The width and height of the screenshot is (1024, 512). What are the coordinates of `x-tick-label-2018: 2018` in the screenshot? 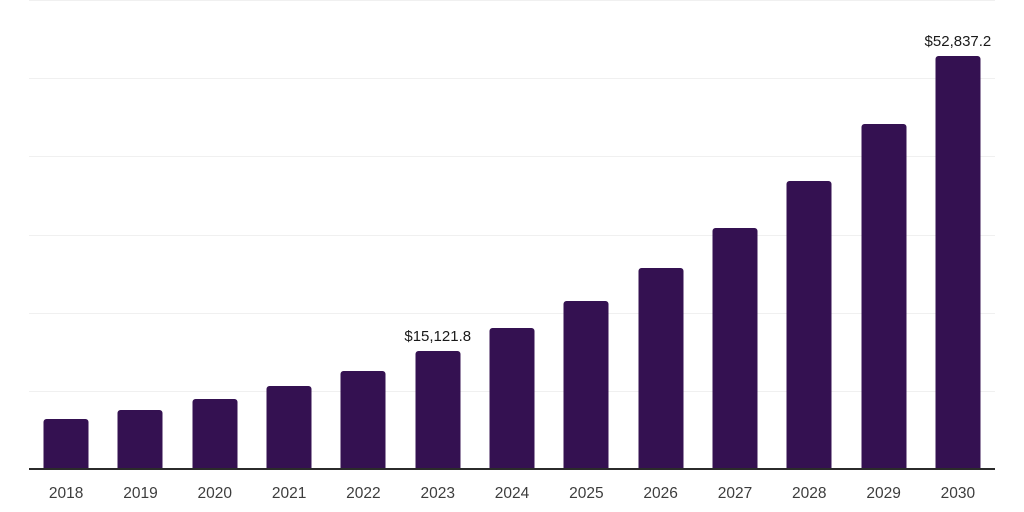 It's located at (66, 493).